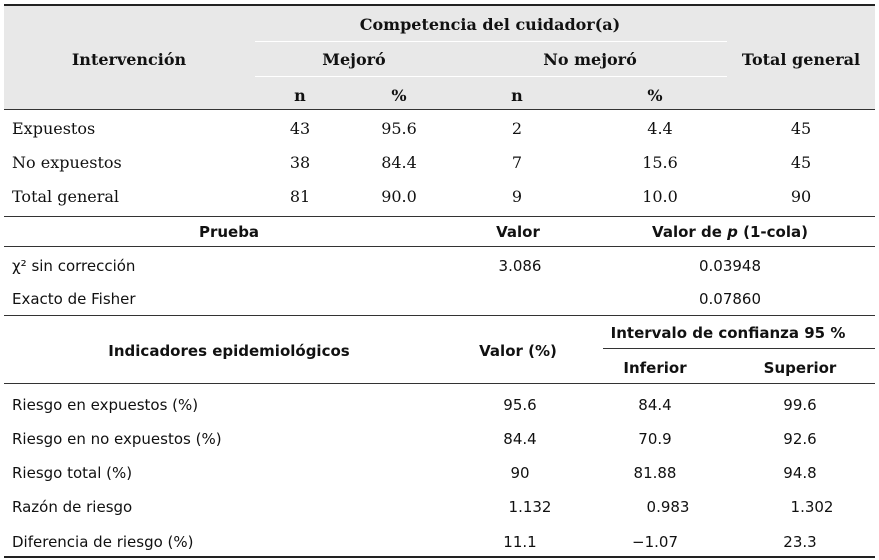  What do you see at coordinates (517, 95) in the screenshot?
I see `sub-n-no-mejoro: n` at bounding box center [517, 95].